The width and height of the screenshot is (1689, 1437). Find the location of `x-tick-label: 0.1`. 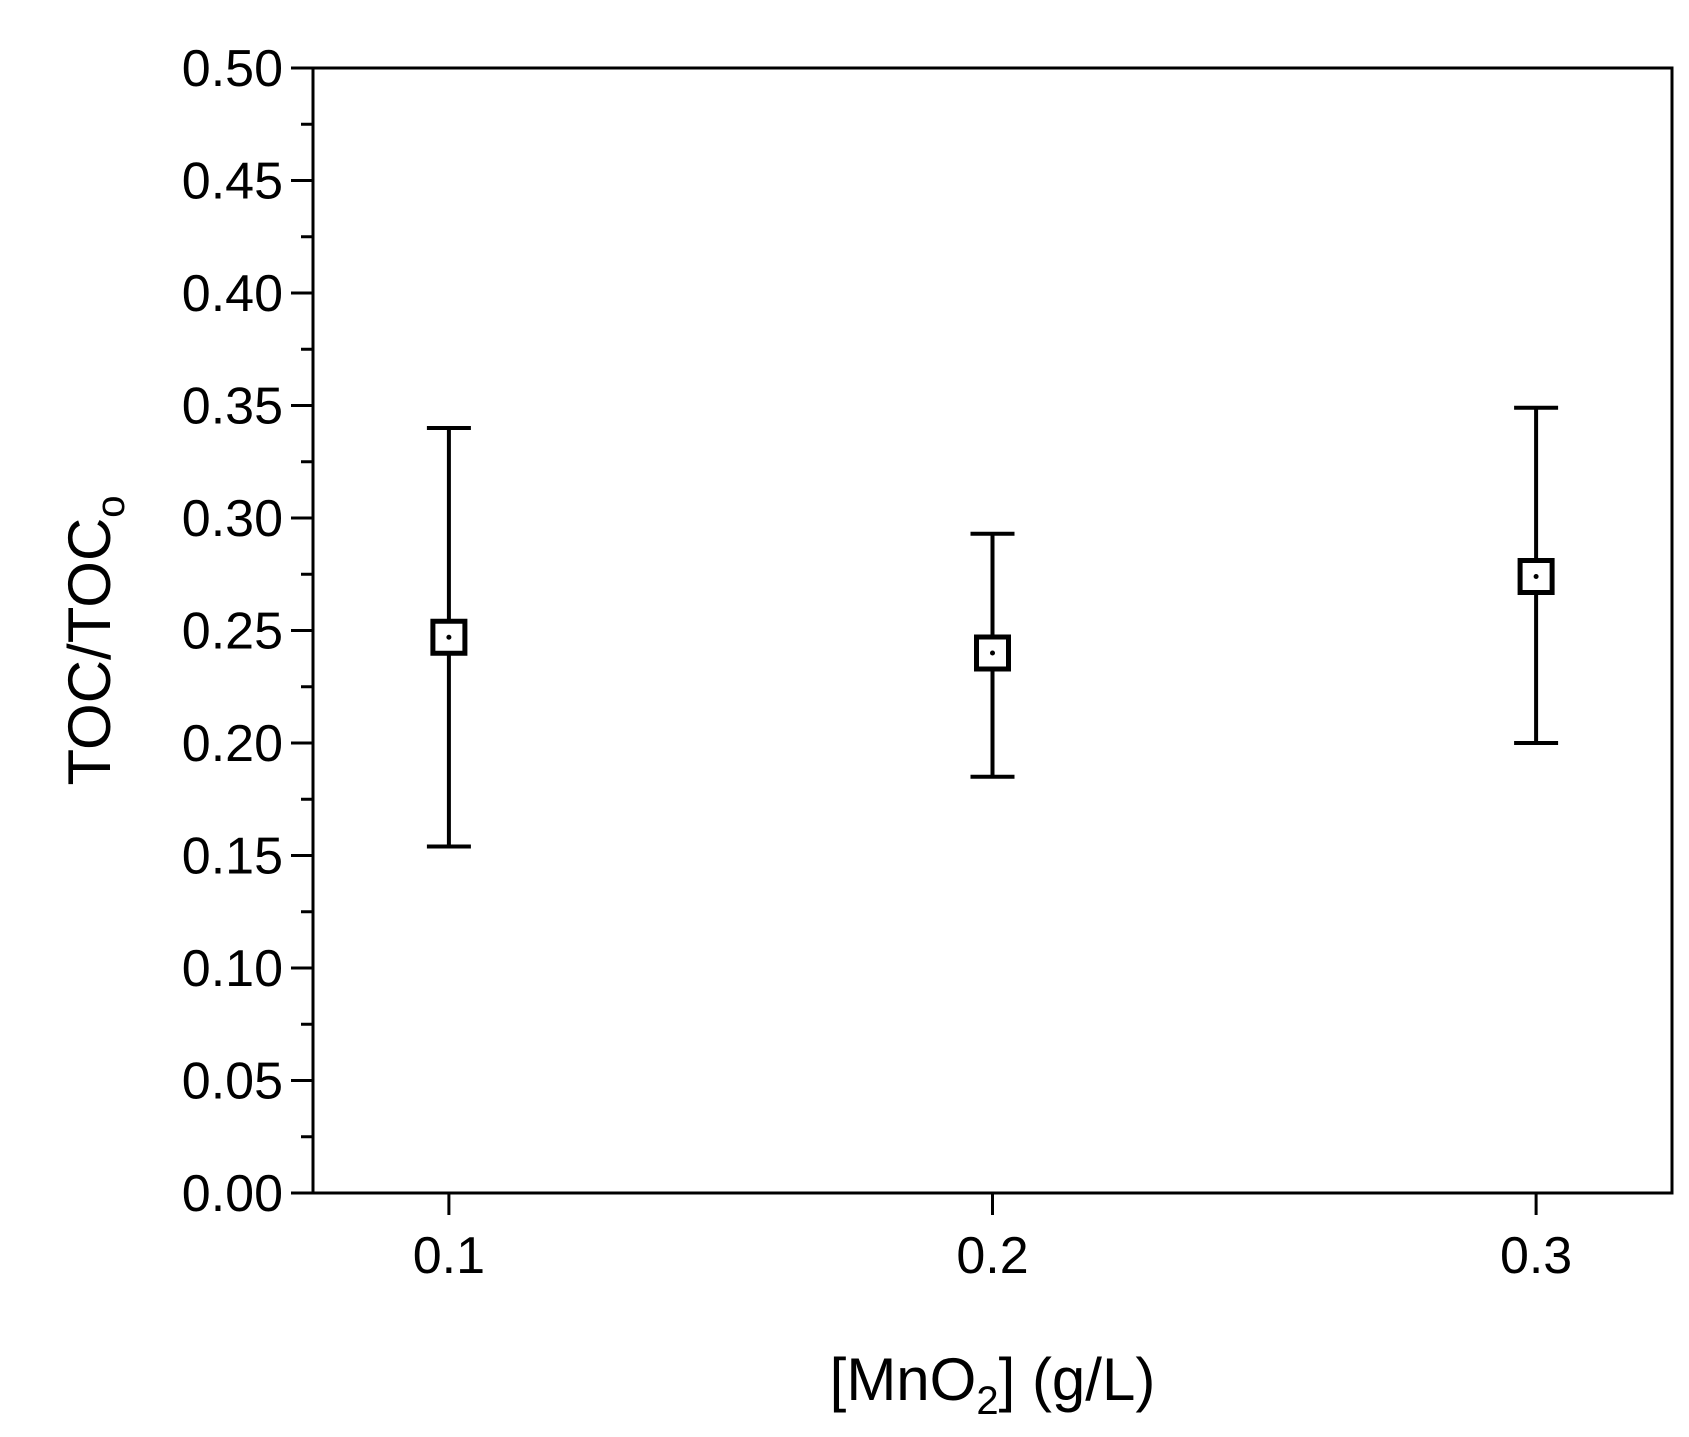

x-tick-label: 0.1 is located at coordinates (449, 1256).